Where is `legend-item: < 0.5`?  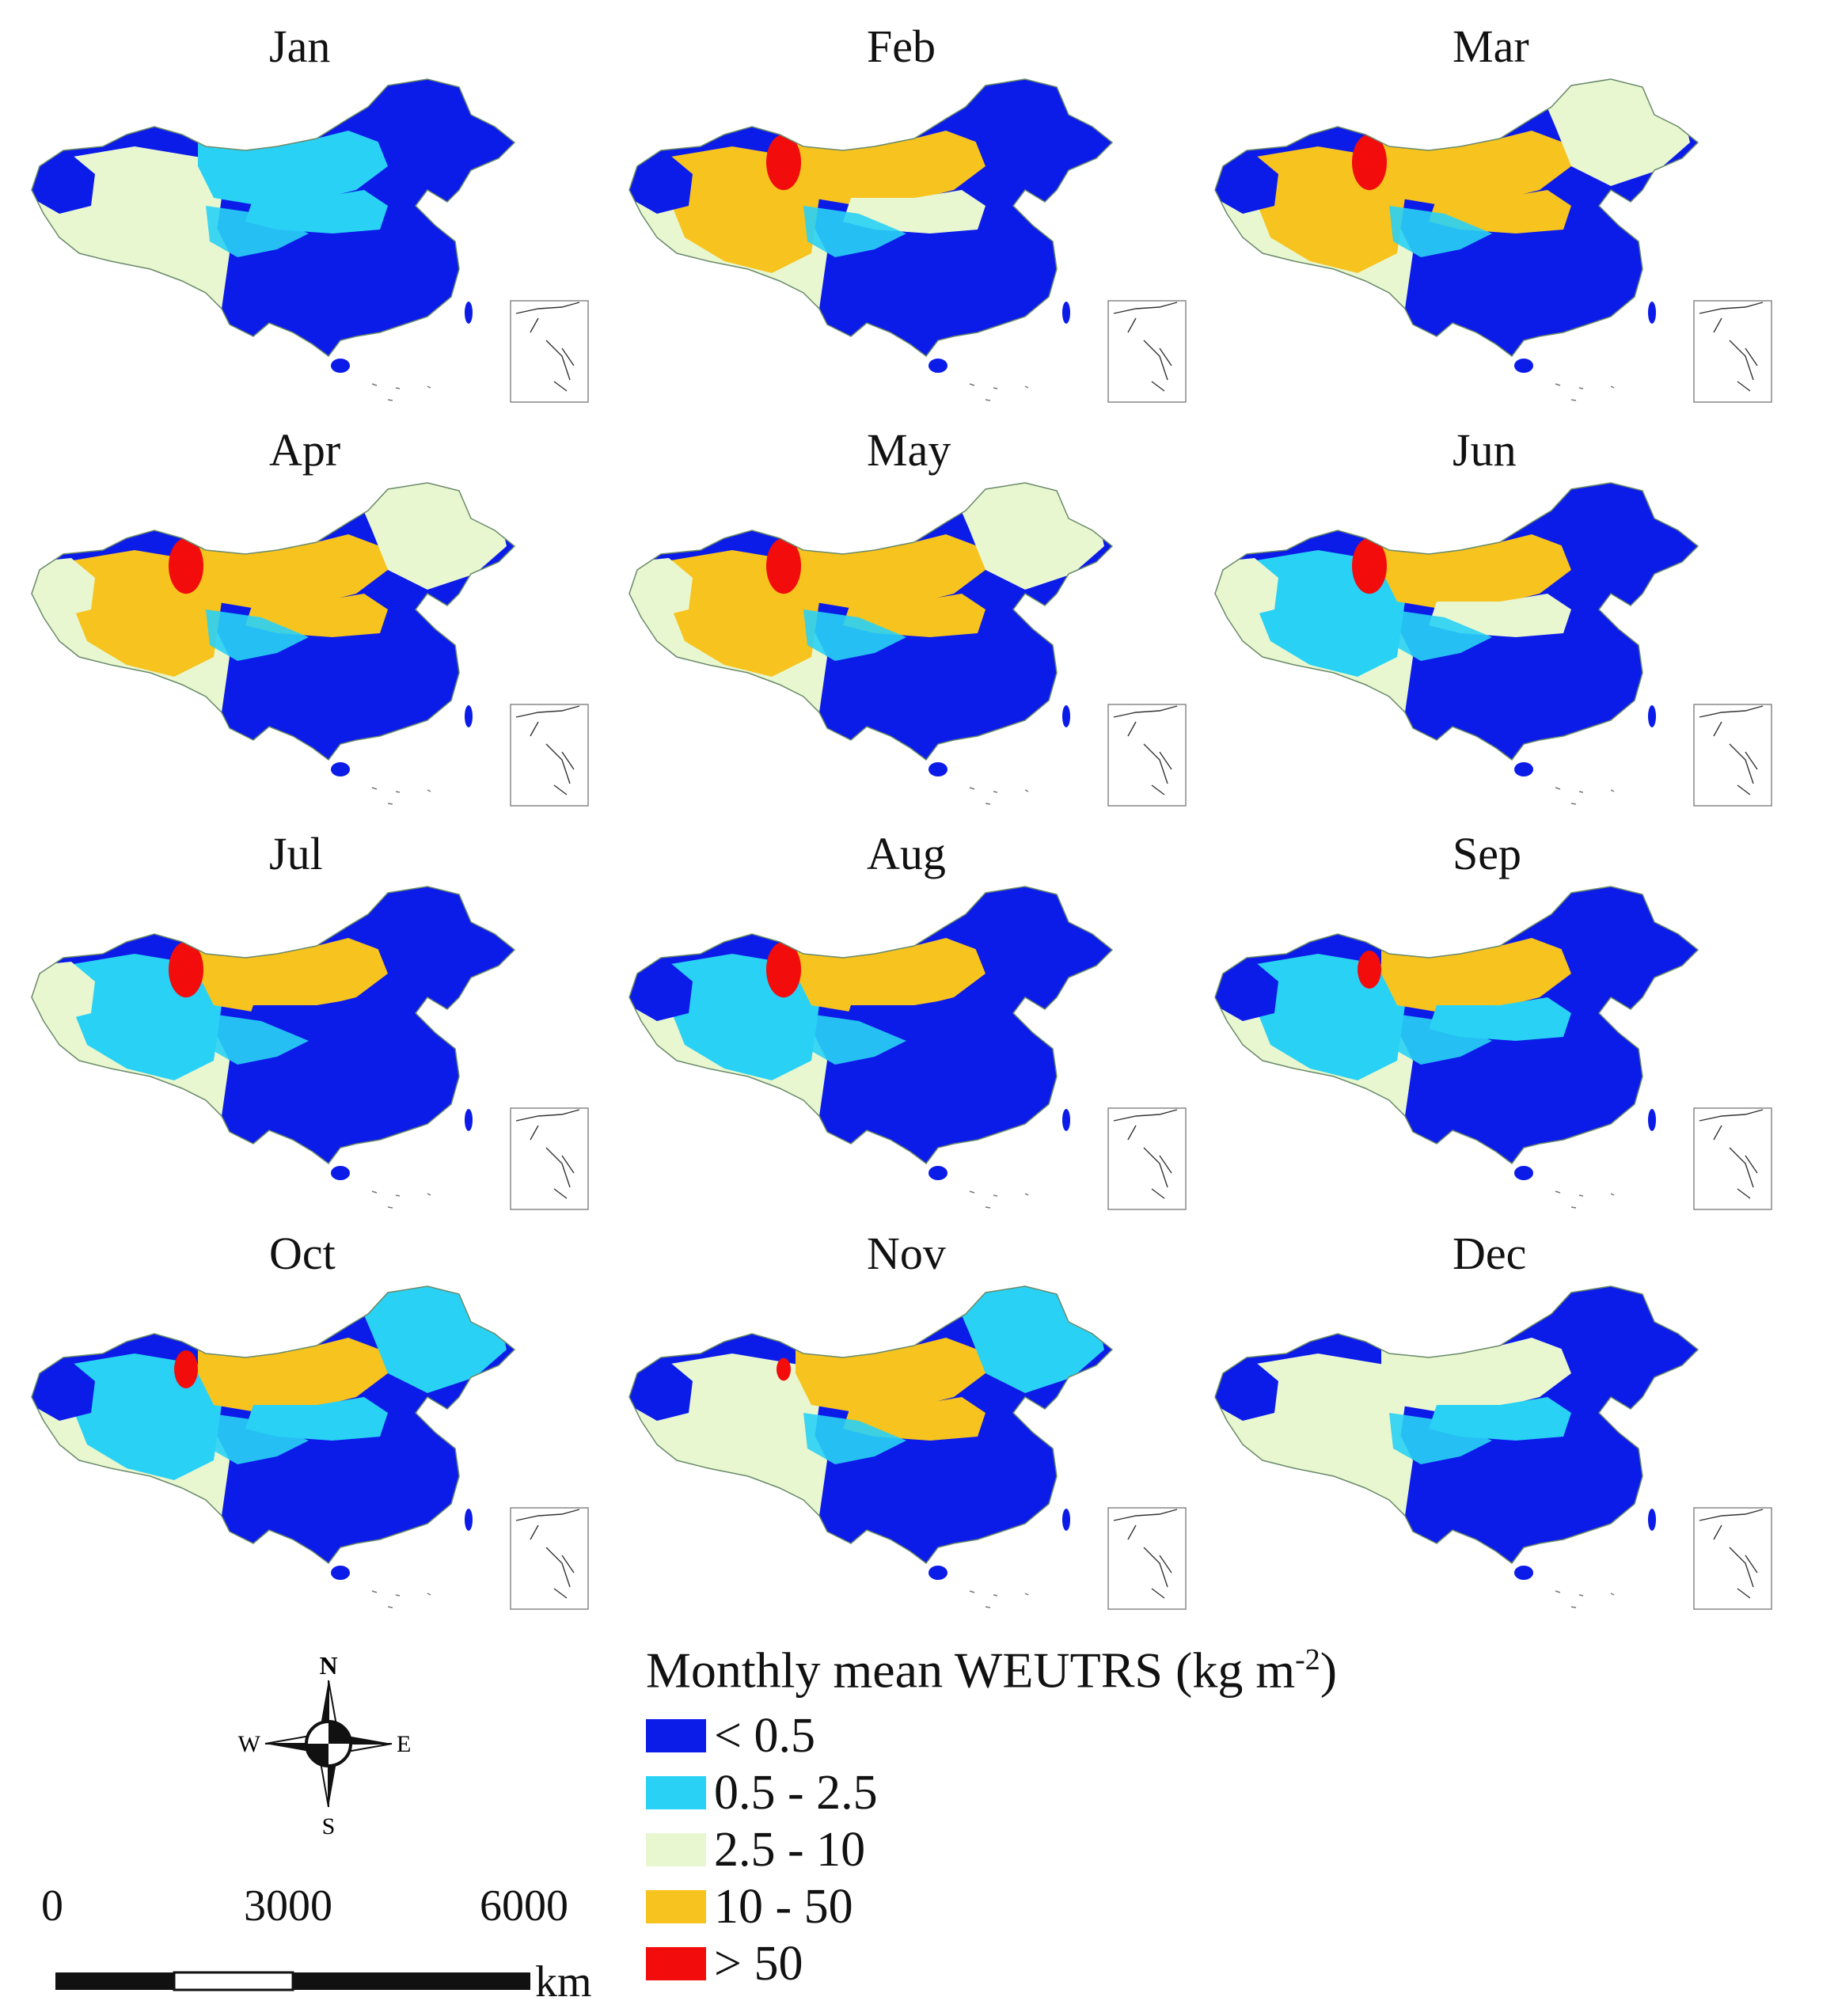
legend-item: < 0.5 is located at coordinates (730, 1736).